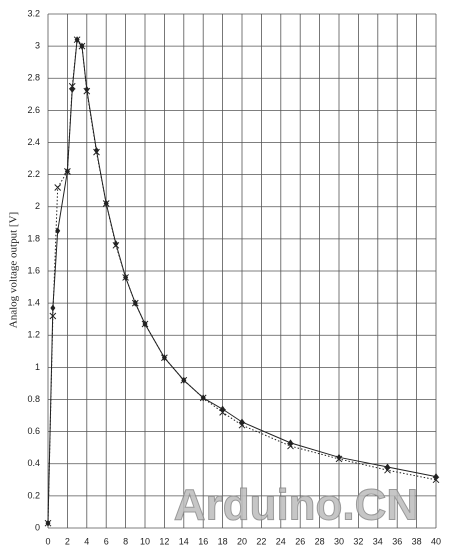  What do you see at coordinates (33, 431) in the screenshot?
I see `y-tick-label: 0.6` at bounding box center [33, 431].